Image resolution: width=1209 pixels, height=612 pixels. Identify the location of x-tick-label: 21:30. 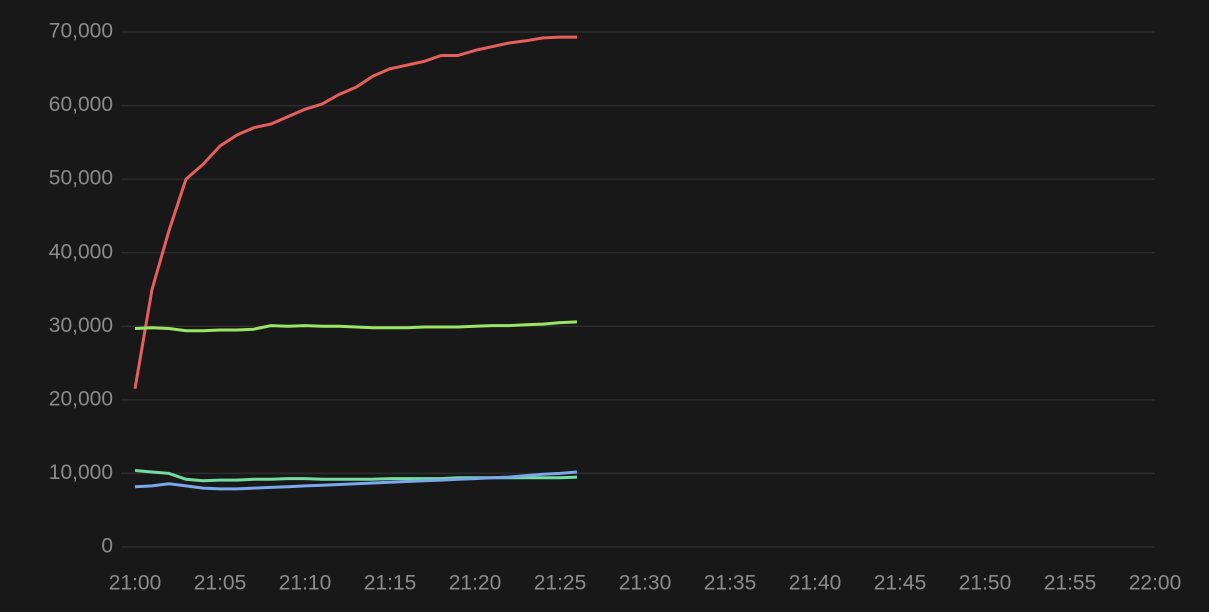
(645, 583).